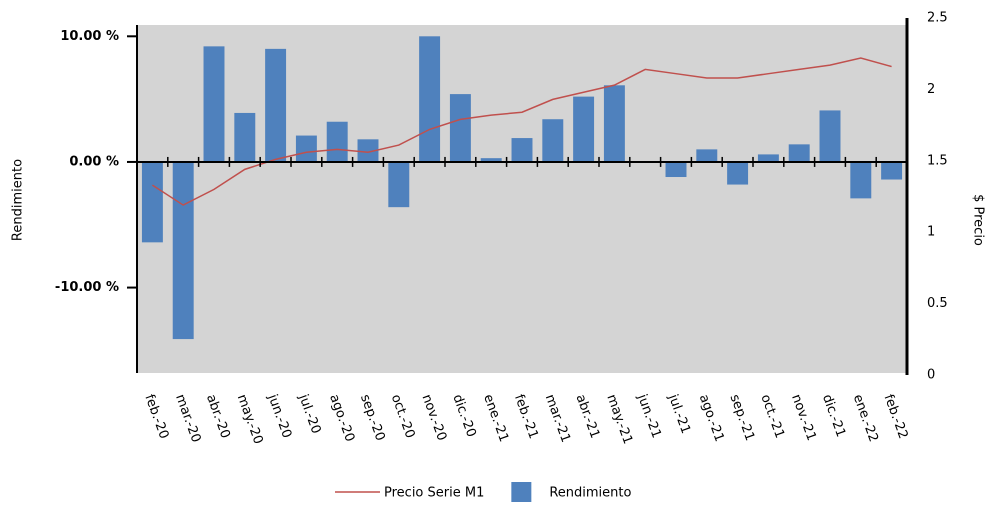 This screenshot has height=507, width=991. Describe the element at coordinates (18, 200) in the screenshot. I see `y-axis-title: Rendimiento` at that location.